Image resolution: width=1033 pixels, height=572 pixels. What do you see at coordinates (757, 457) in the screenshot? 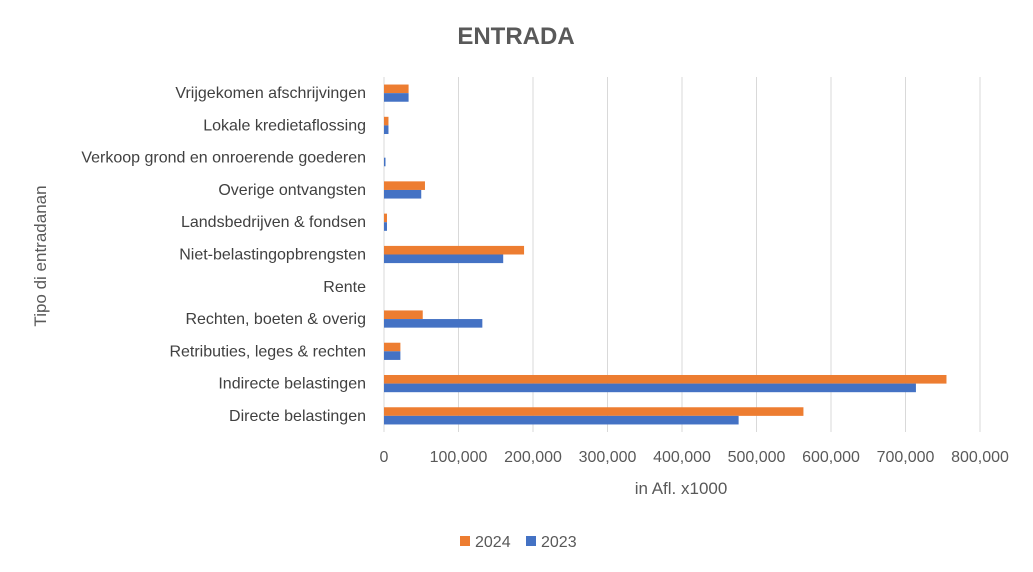
I see `x-tick-label: 500,000` at bounding box center [757, 457].